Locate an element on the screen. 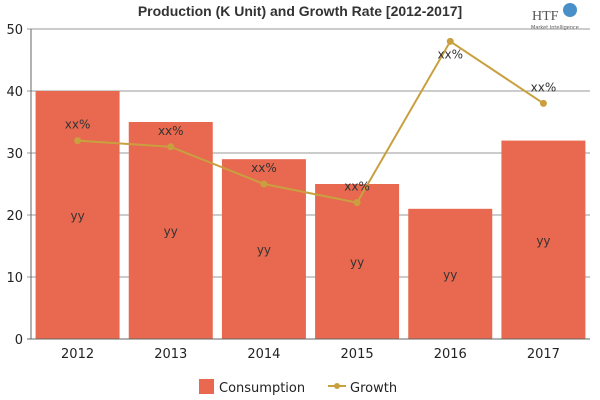 The height and width of the screenshot is (400, 600). y-tick-label: 0 is located at coordinates (19, 340).